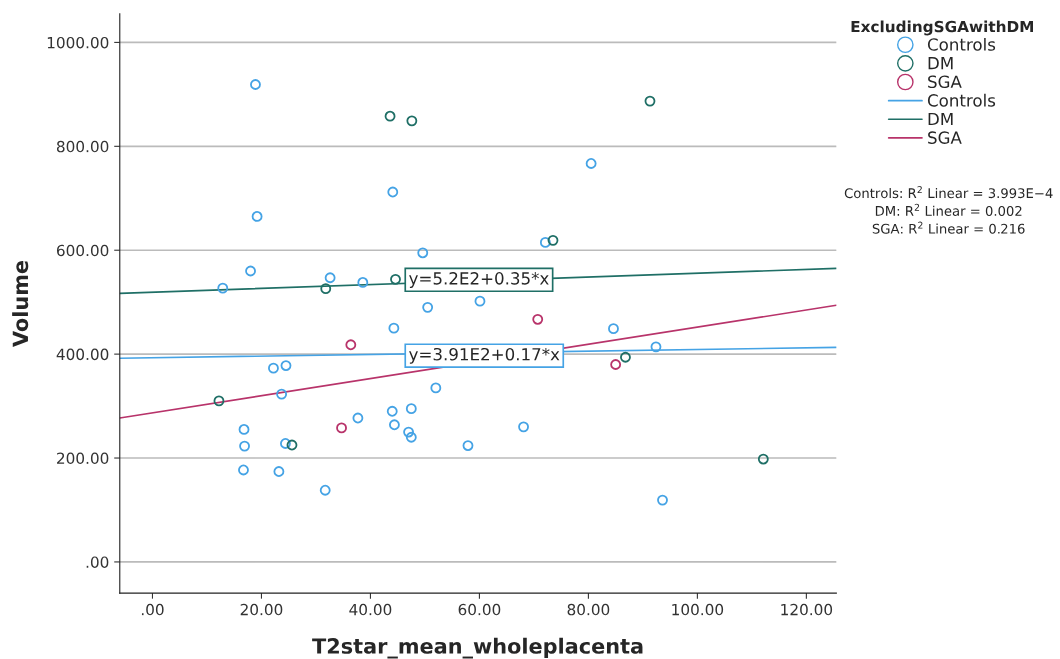 Image resolution: width=1060 pixels, height=659 pixels. What do you see at coordinates (479, 609) in the screenshot?
I see `x-tick-label: 60.00` at bounding box center [479, 609].